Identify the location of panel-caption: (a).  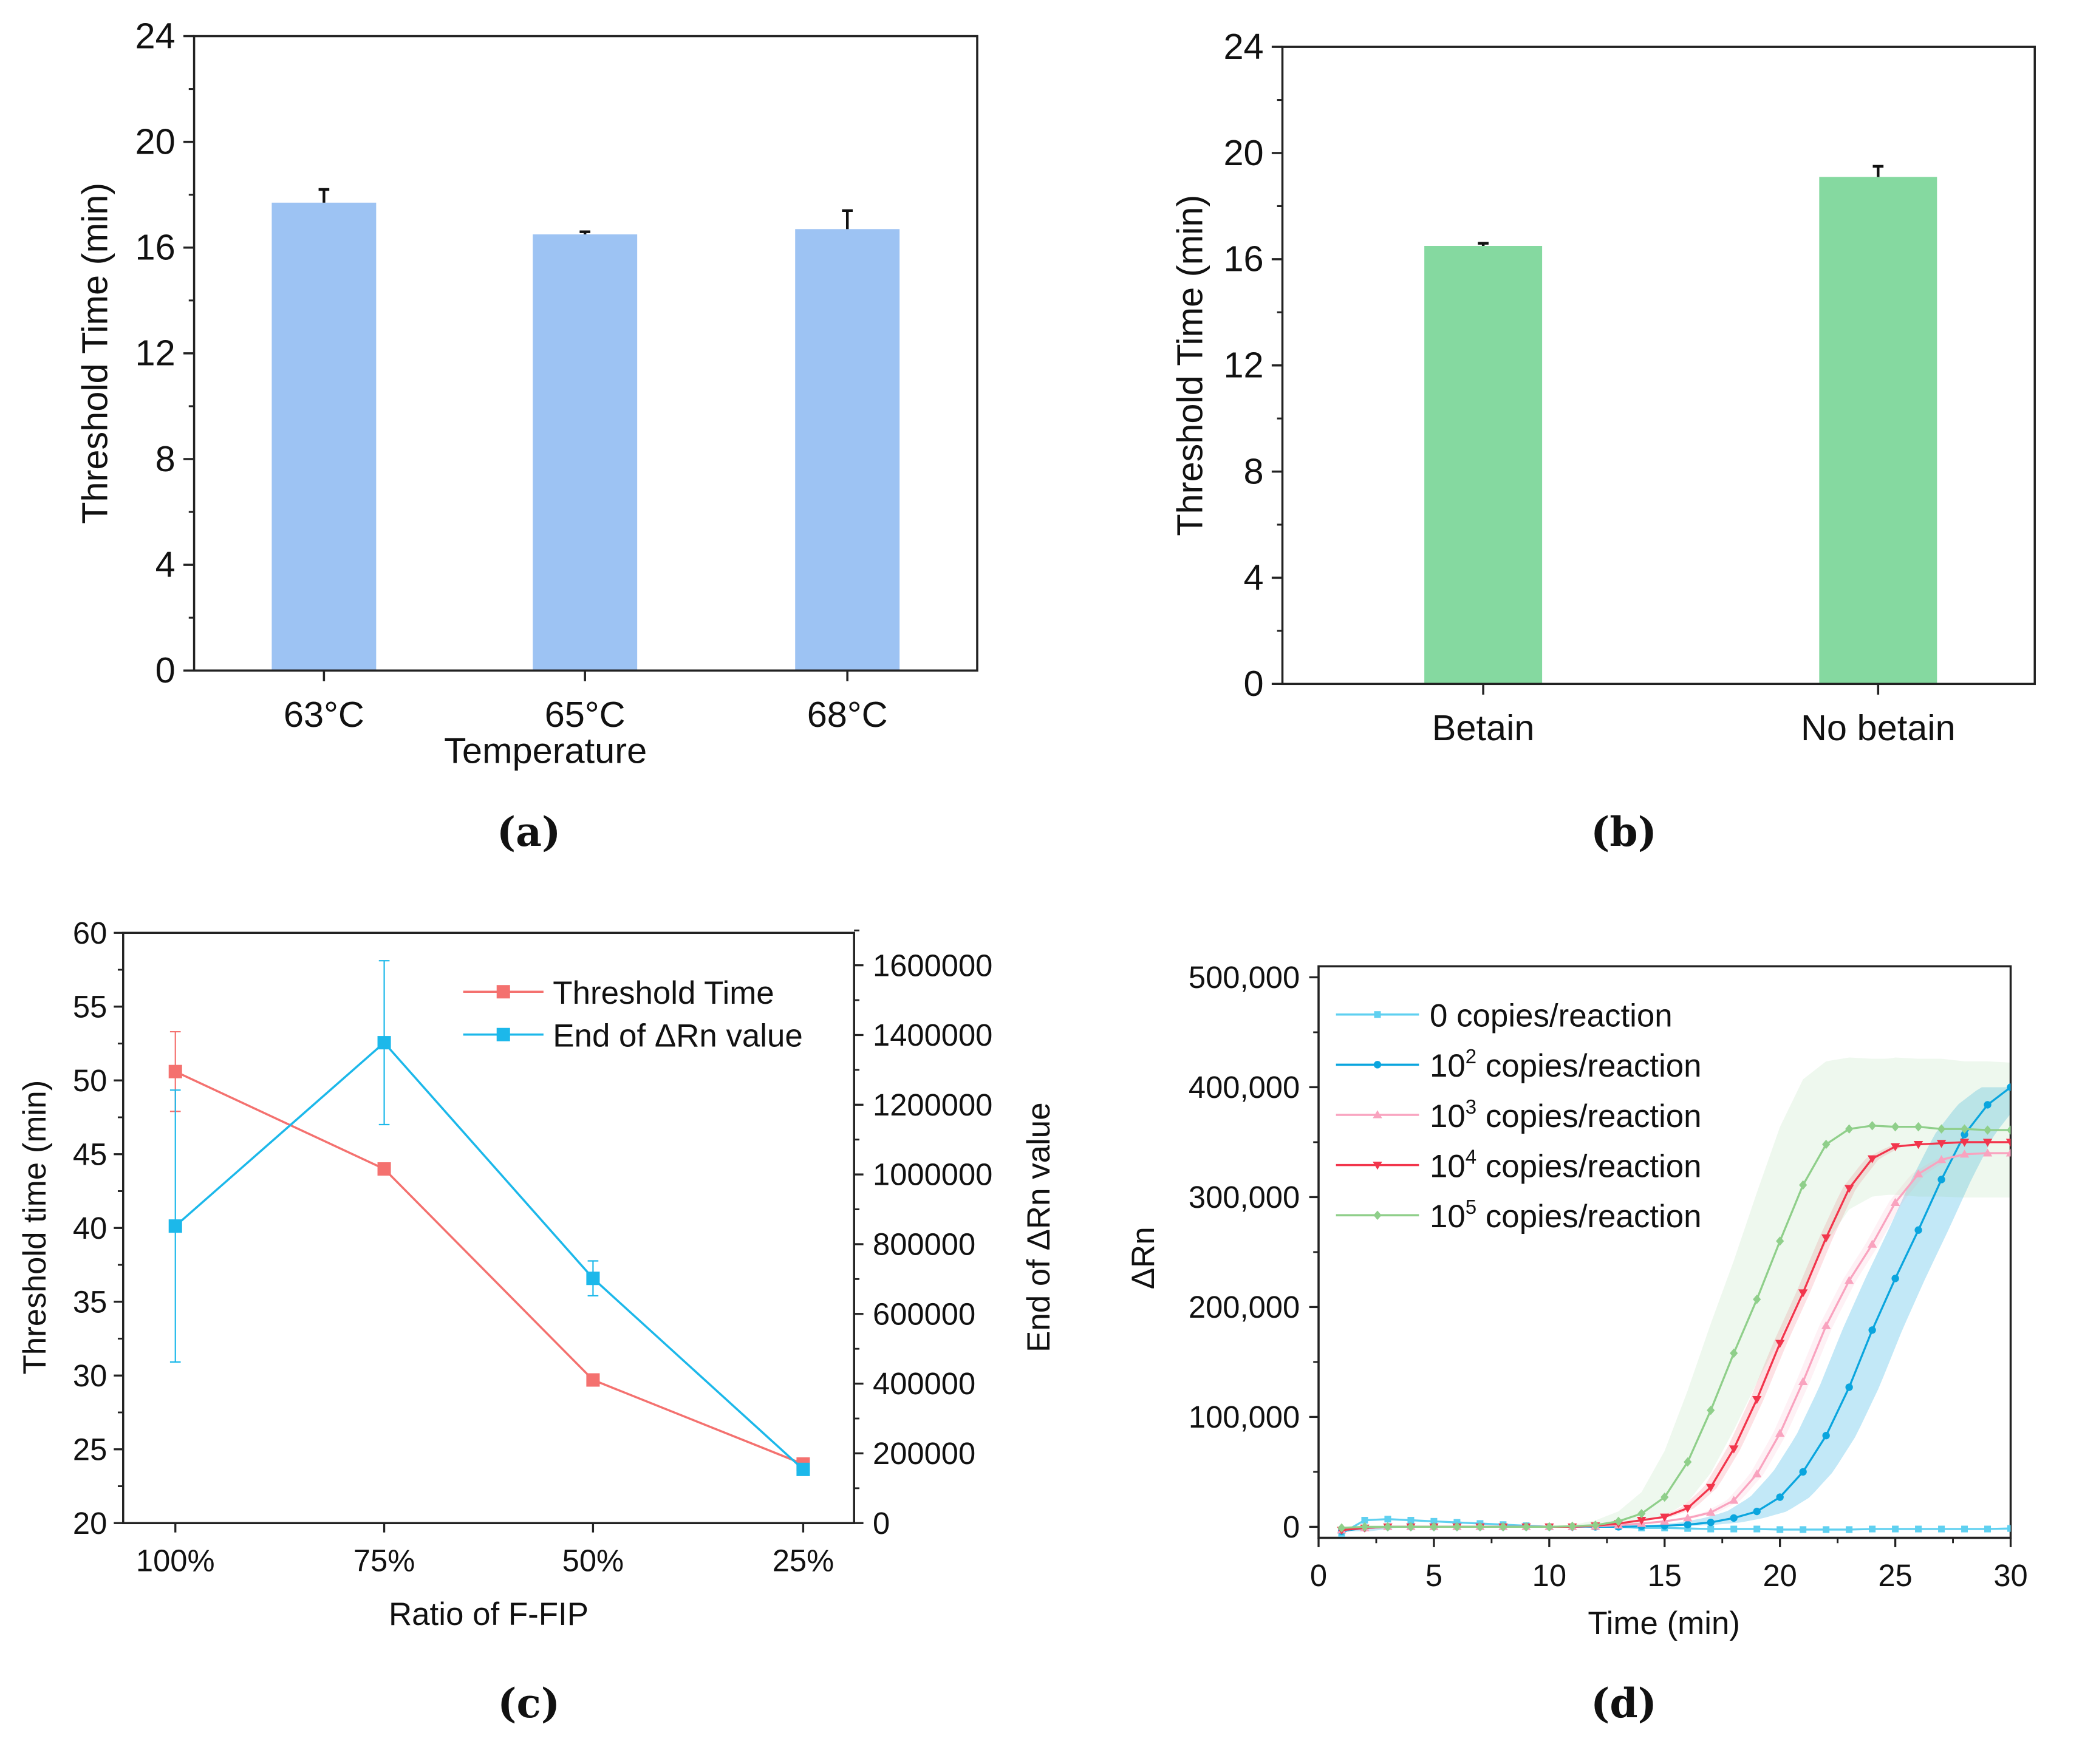
(529, 832).